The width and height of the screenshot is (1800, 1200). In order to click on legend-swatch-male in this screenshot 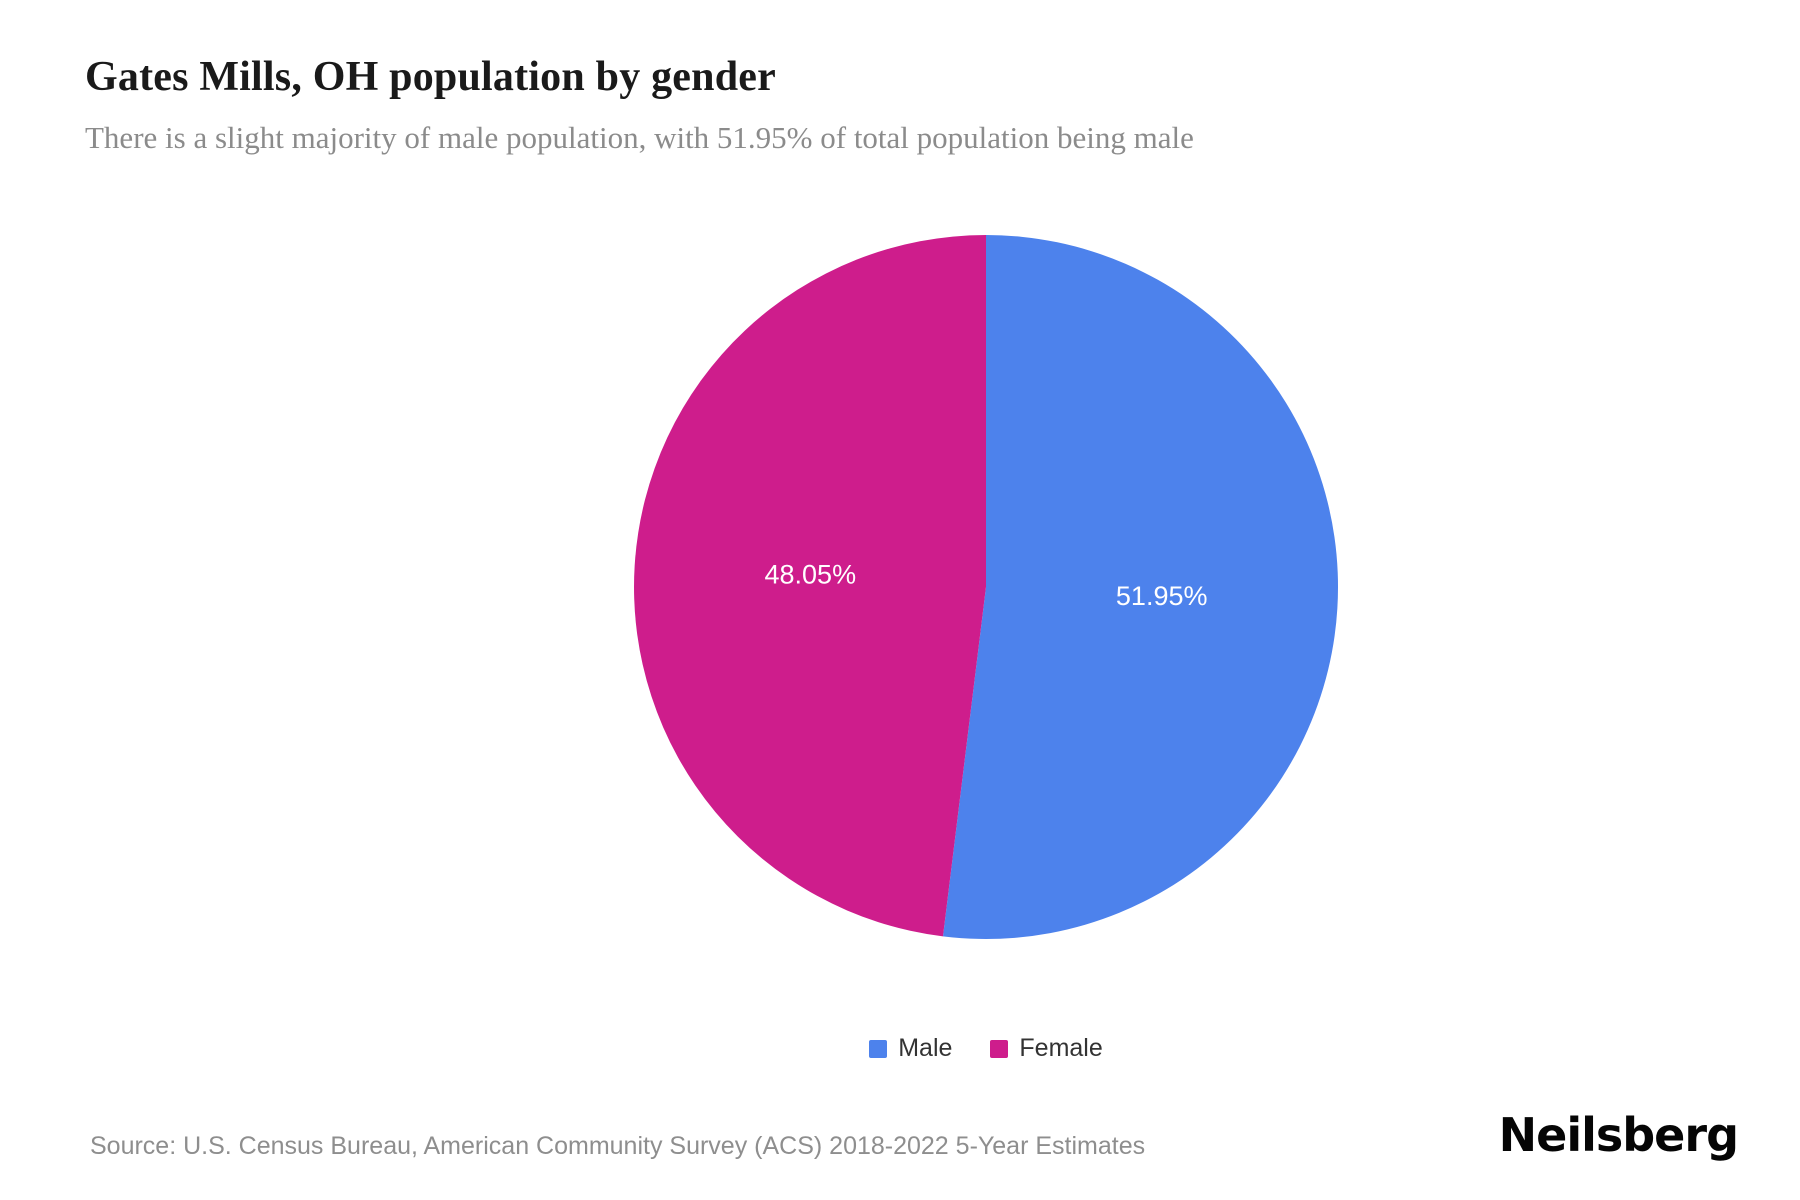, I will do `click(878, 1048)`.